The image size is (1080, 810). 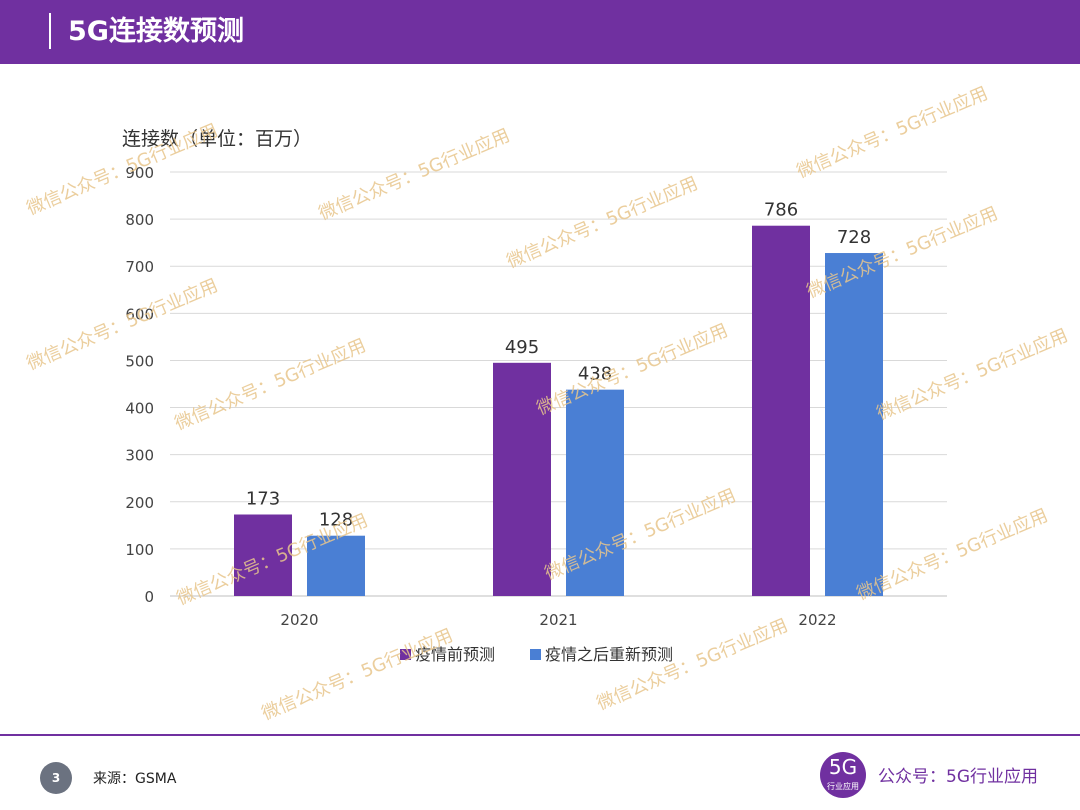 What do you see at coordinates (595, 374) in the screenshot?
I see `data-label: 438` at bounding box center [595, 374].